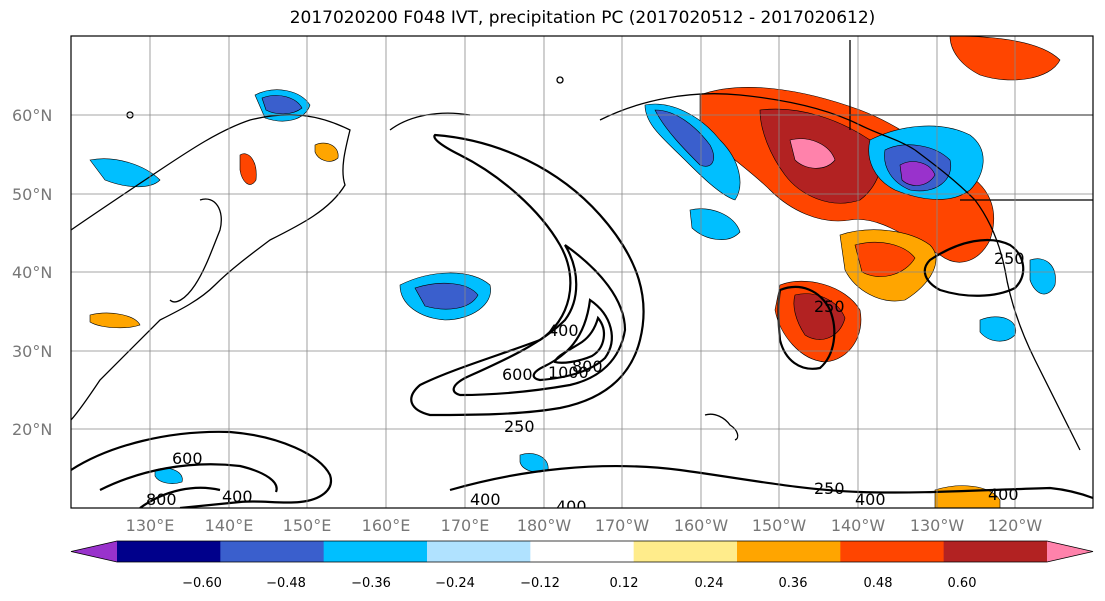 The width and height of the screenshot is (1105, 601). Describe the element at coordinates (32, 194) in the screenshot. I see `lat-tick-label: 50°N` at that location.